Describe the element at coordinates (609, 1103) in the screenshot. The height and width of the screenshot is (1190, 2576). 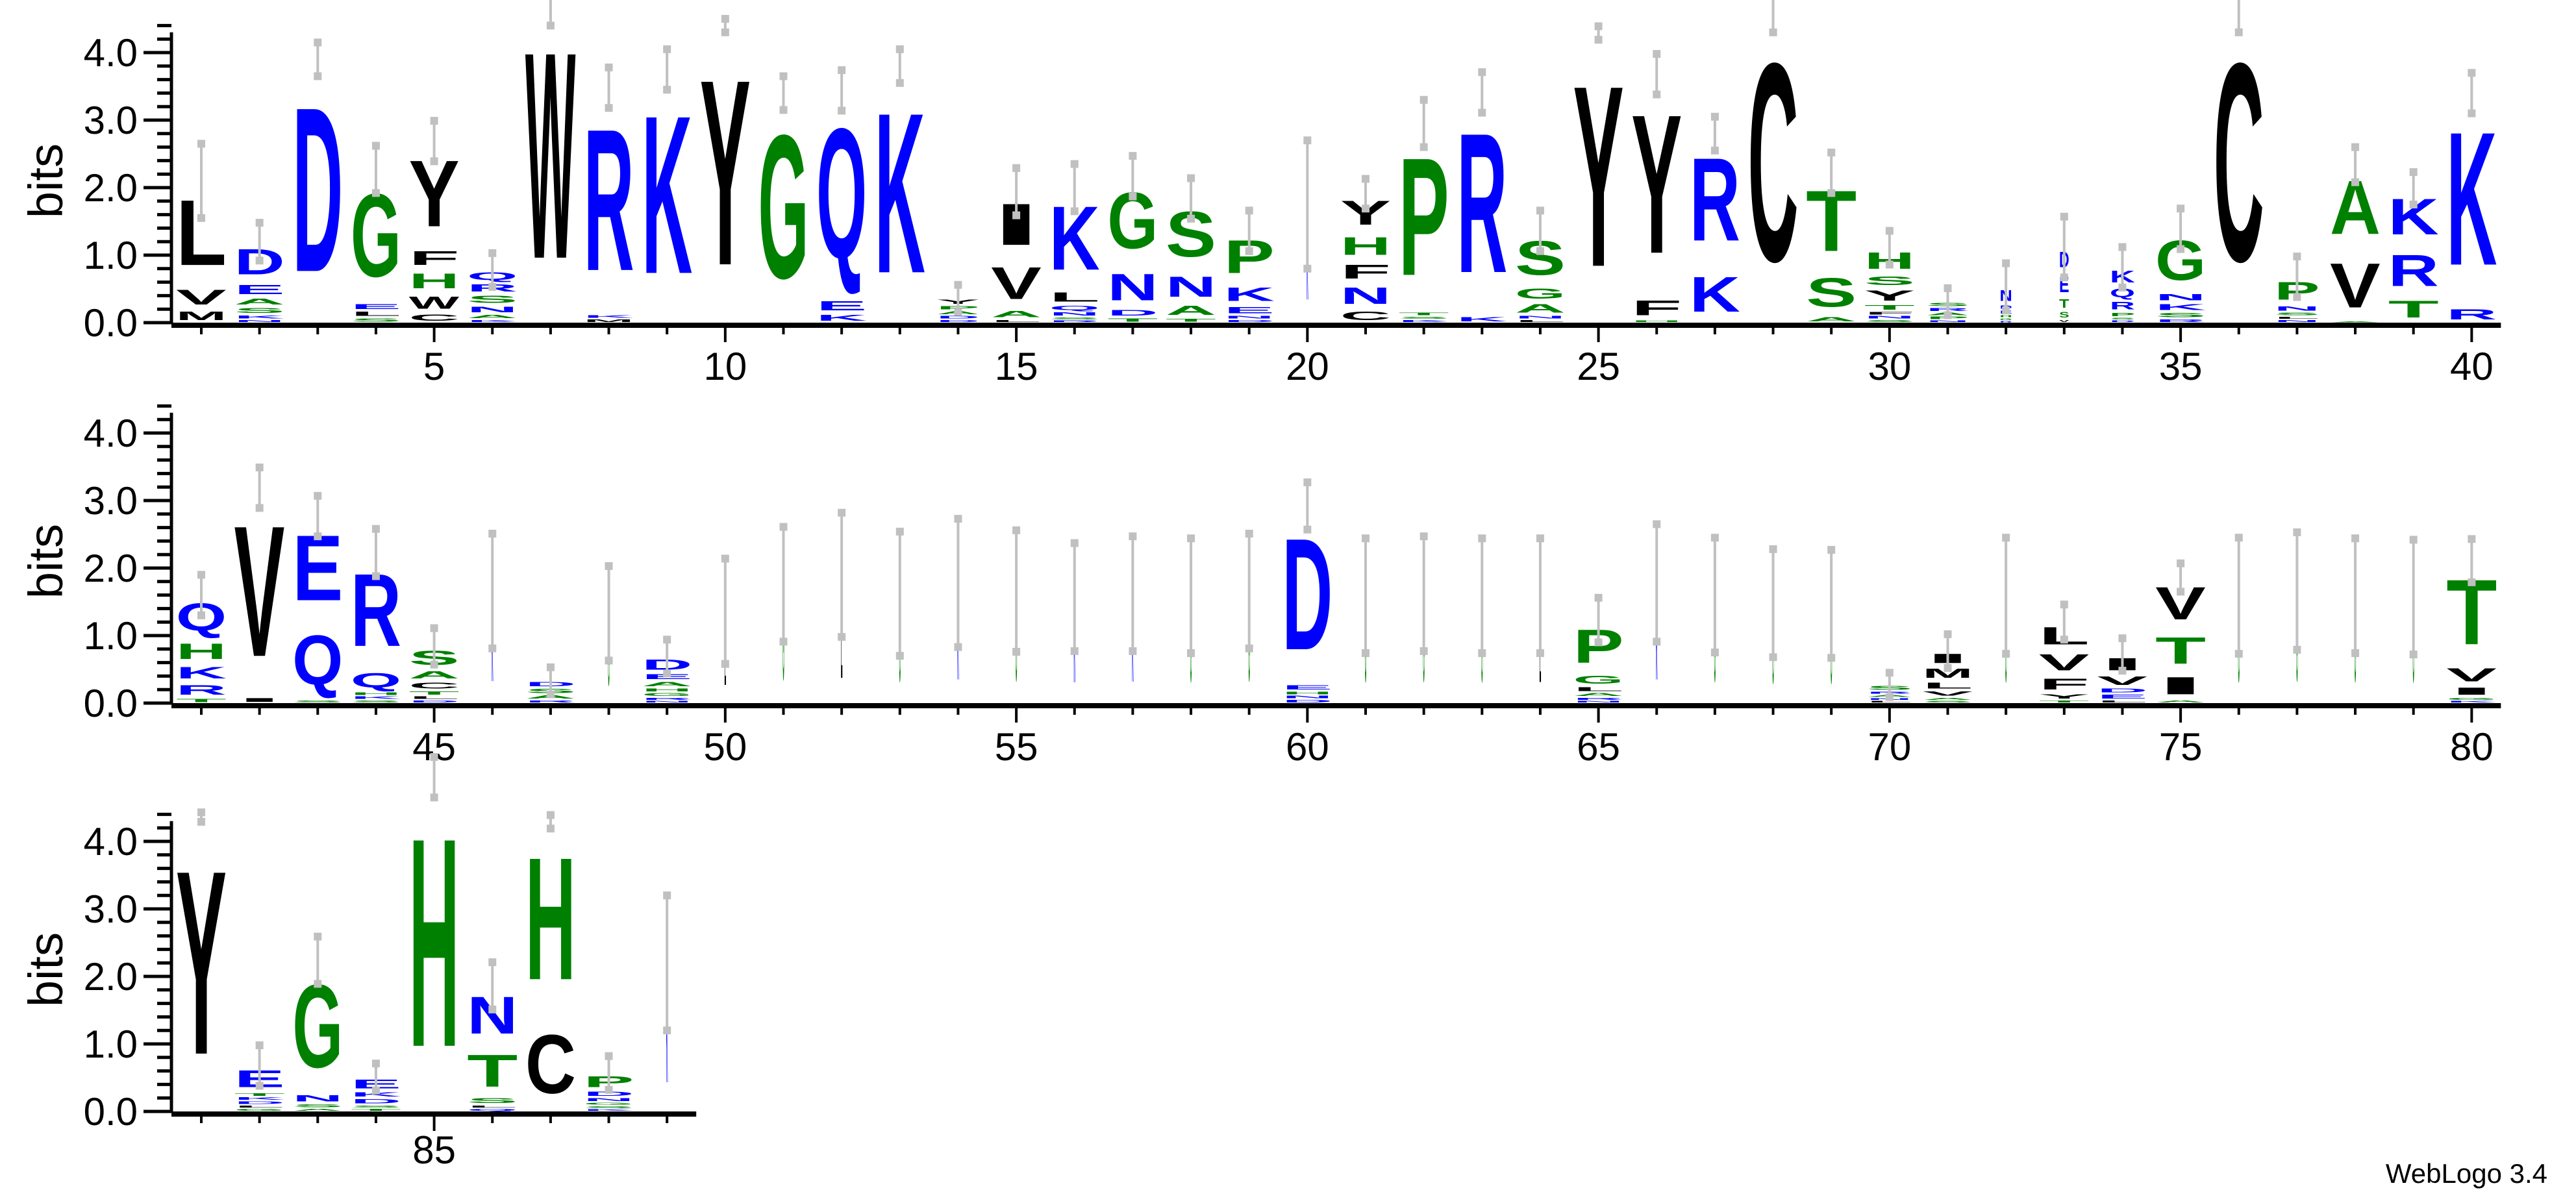
I see `letter-88-G: G` at that location.